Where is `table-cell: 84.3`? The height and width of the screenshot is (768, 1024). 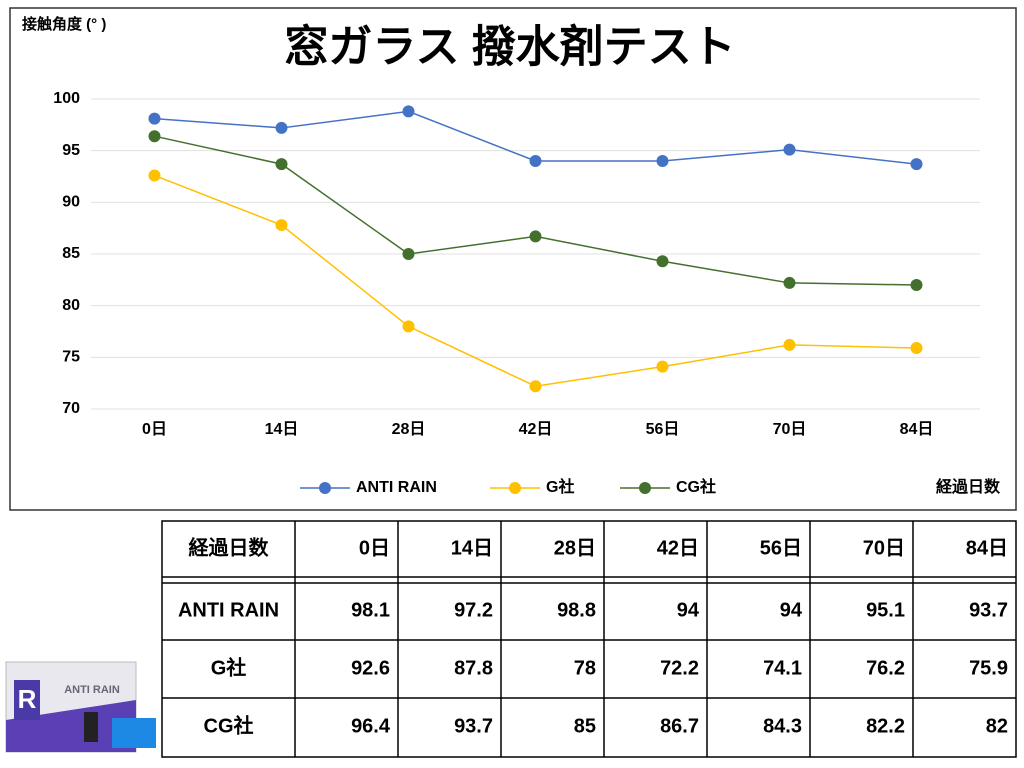 table-cell: 84.3 is located at coordinates (782, 726).